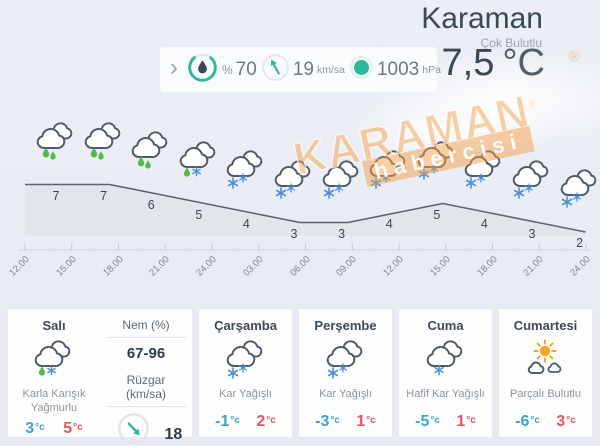 Image resolution: width=600 pixels, height=446 pixels. I want to click on temp-min: -6°c, so click(527, 422).